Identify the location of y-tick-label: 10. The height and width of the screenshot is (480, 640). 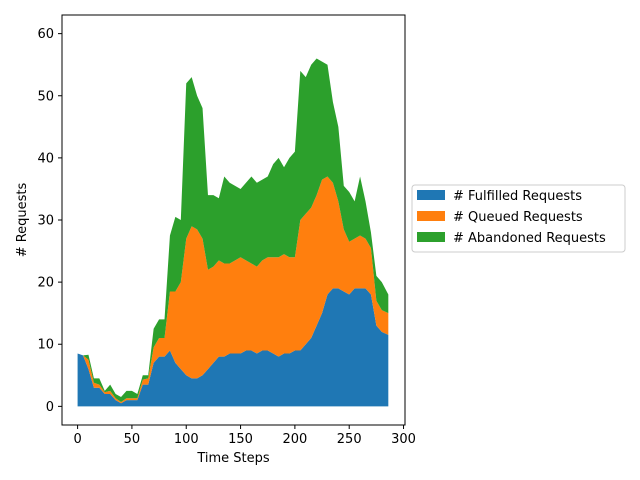
(45, 345).